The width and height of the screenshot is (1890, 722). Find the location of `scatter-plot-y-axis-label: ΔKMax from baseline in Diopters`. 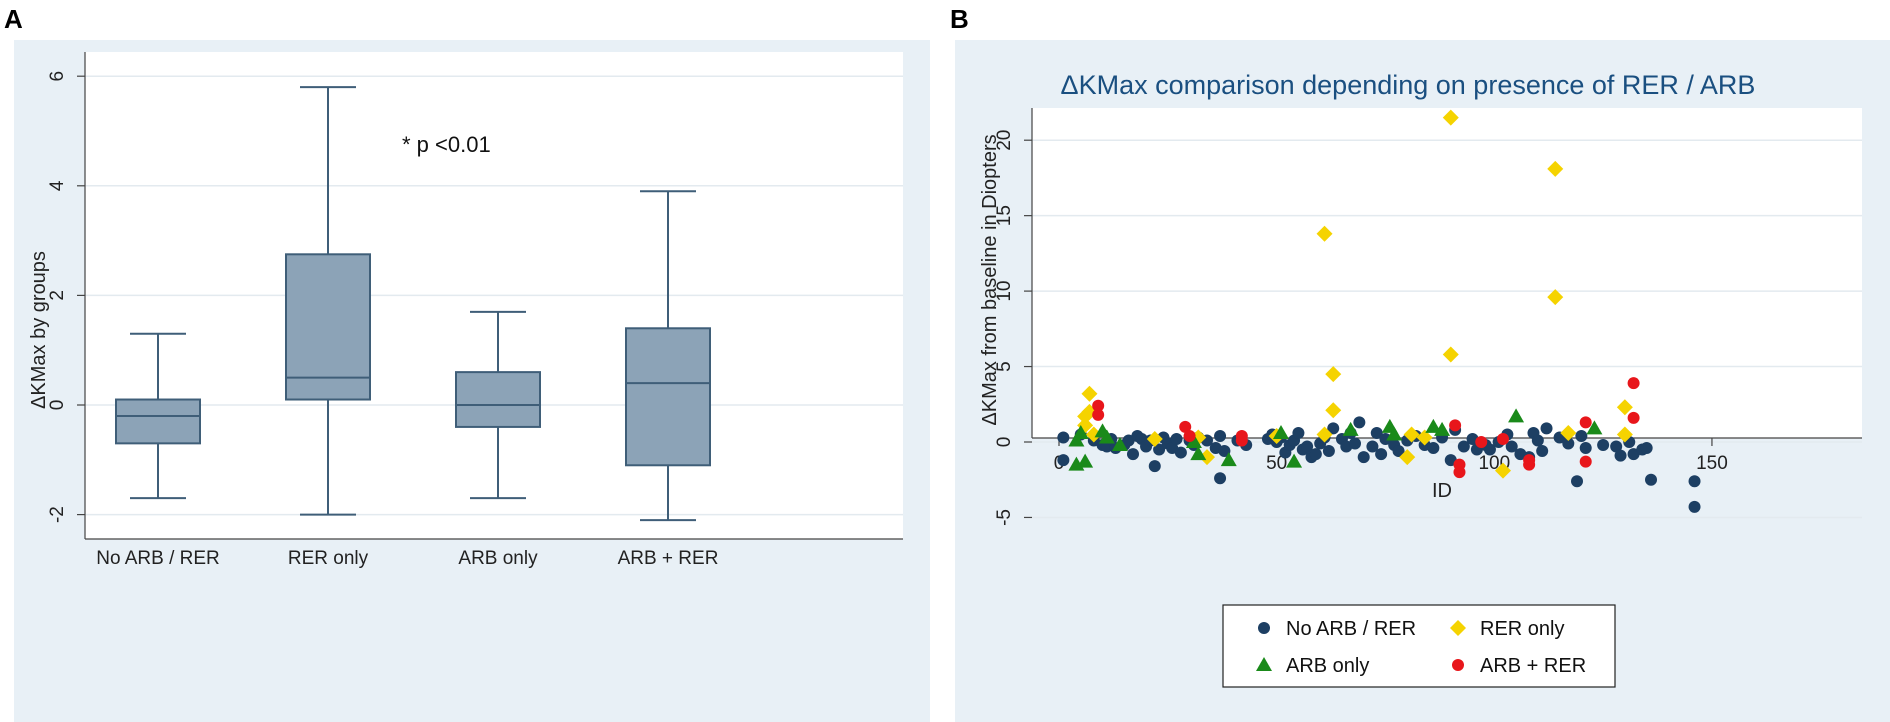

scatter-plot-y-axis-label: ΔKMax from baseline in Diopters is located at coordinates (990, 279).